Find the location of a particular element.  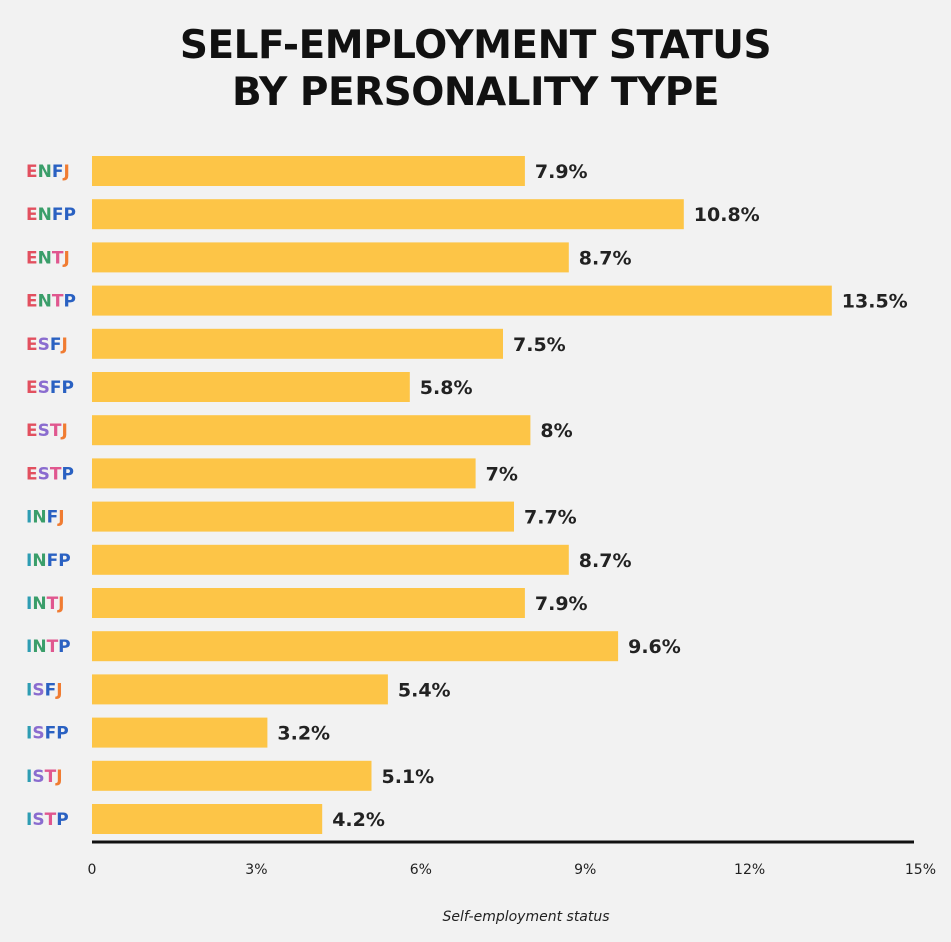

x-tick-label-0: 0 is located at coordinates (92, 870).